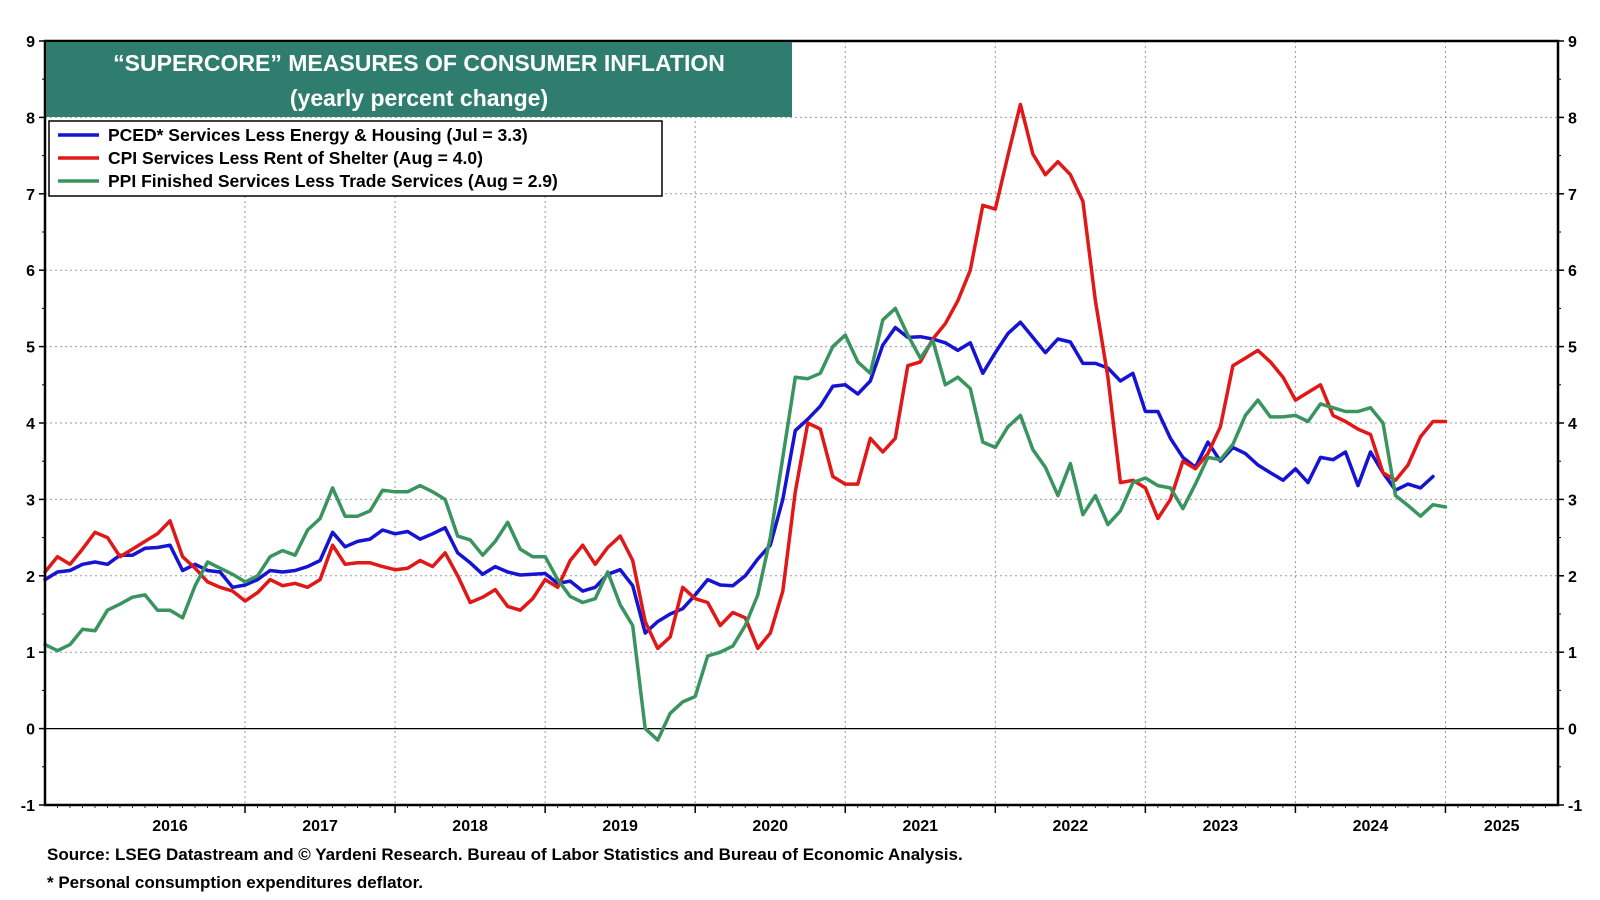 The width and height of the screenshot is (1600, 900). I want to click on x-tick-label: 2016, so click(170, 826).